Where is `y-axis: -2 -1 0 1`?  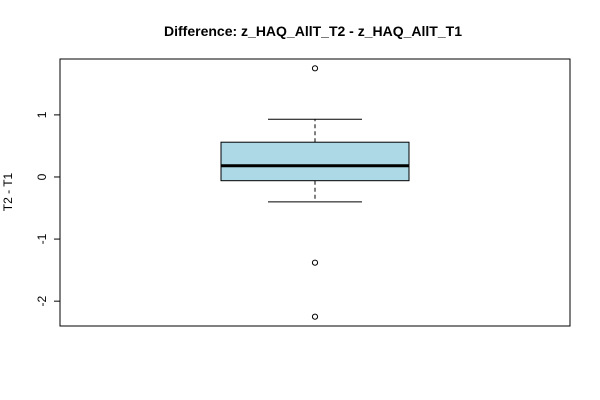
y-axis: -2 -1 0 1 is located at coordinates (47, 208).